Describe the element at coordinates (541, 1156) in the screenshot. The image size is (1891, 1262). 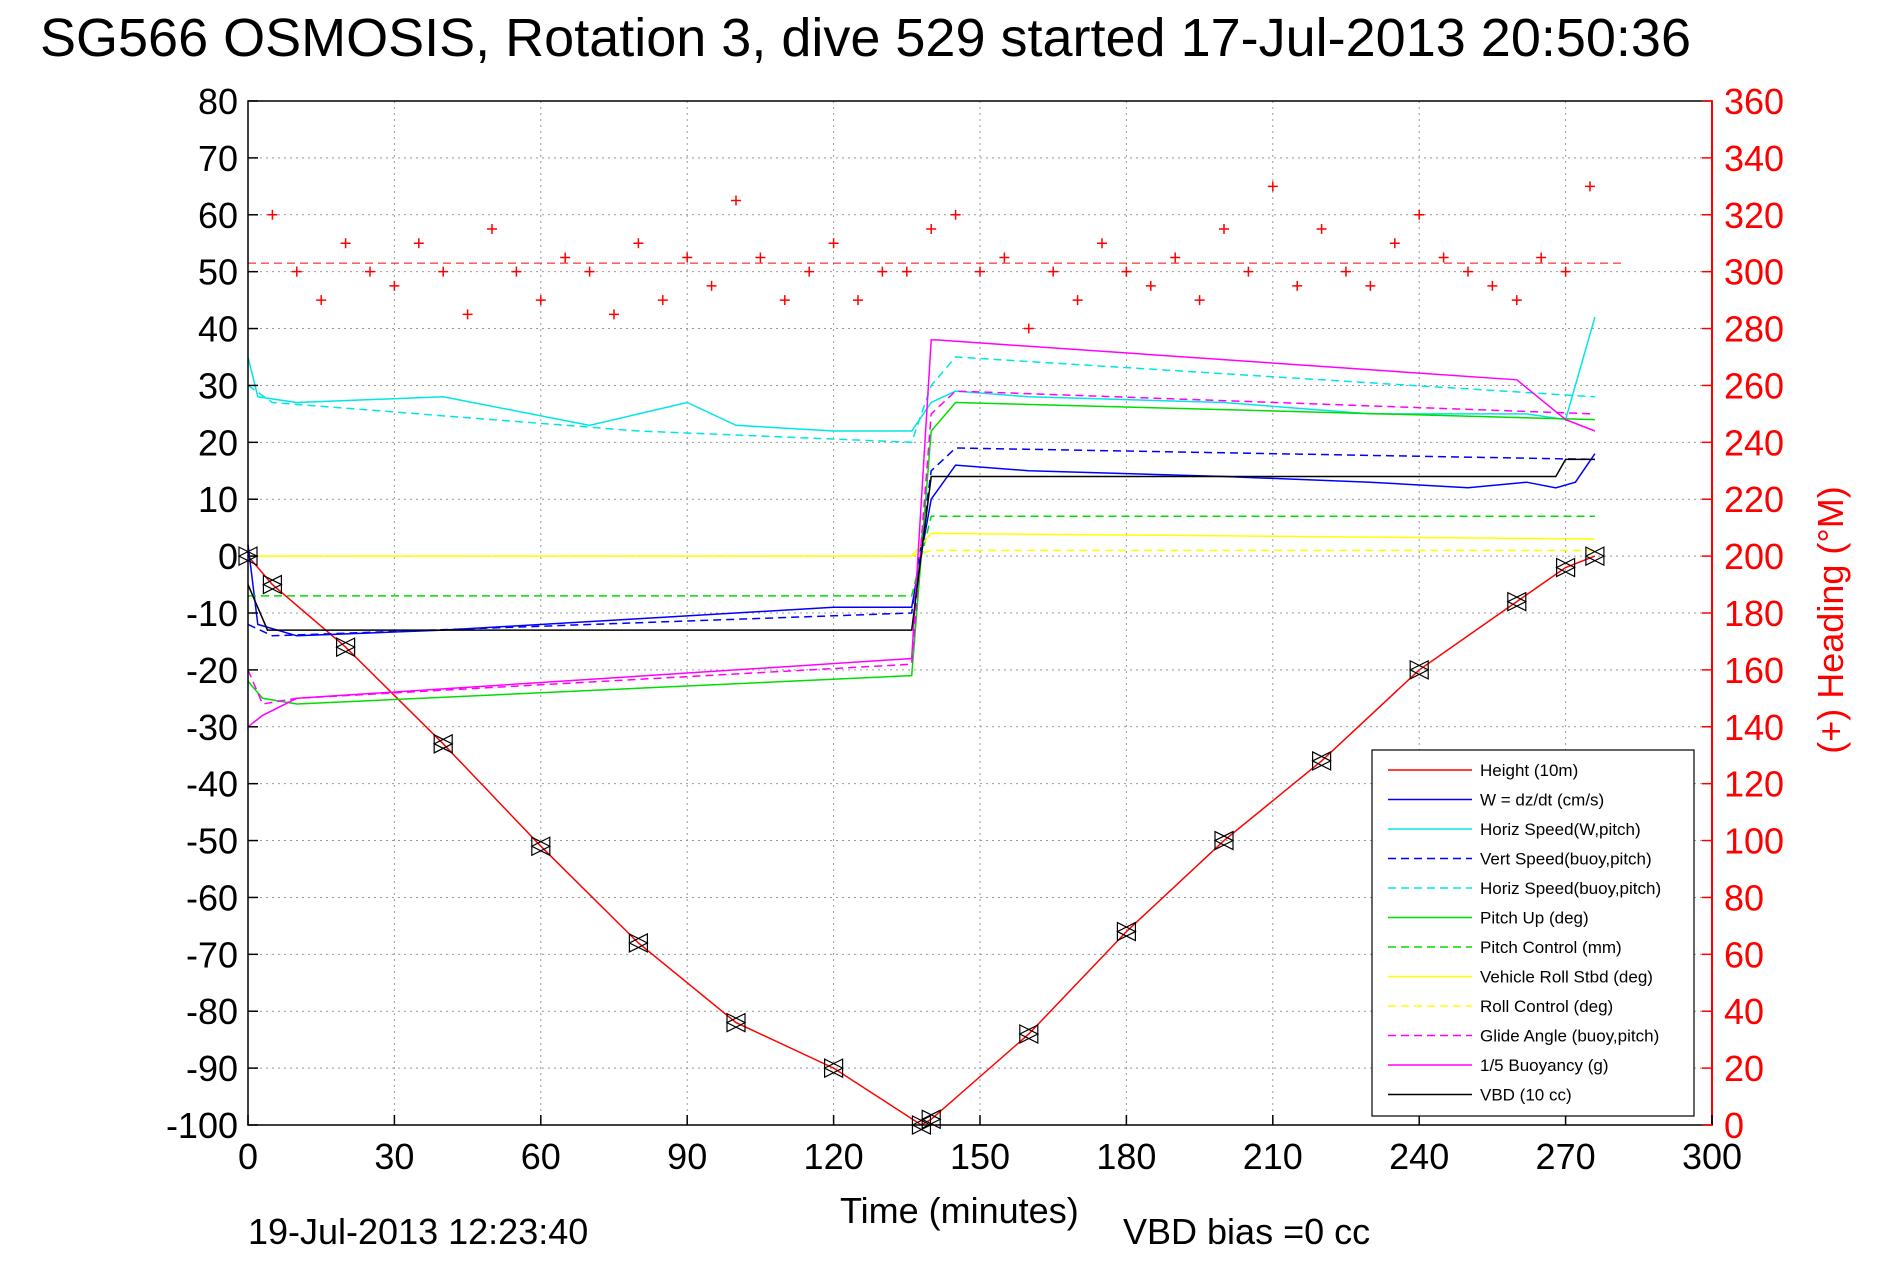
I see `x-tick-label: 60` at that location.